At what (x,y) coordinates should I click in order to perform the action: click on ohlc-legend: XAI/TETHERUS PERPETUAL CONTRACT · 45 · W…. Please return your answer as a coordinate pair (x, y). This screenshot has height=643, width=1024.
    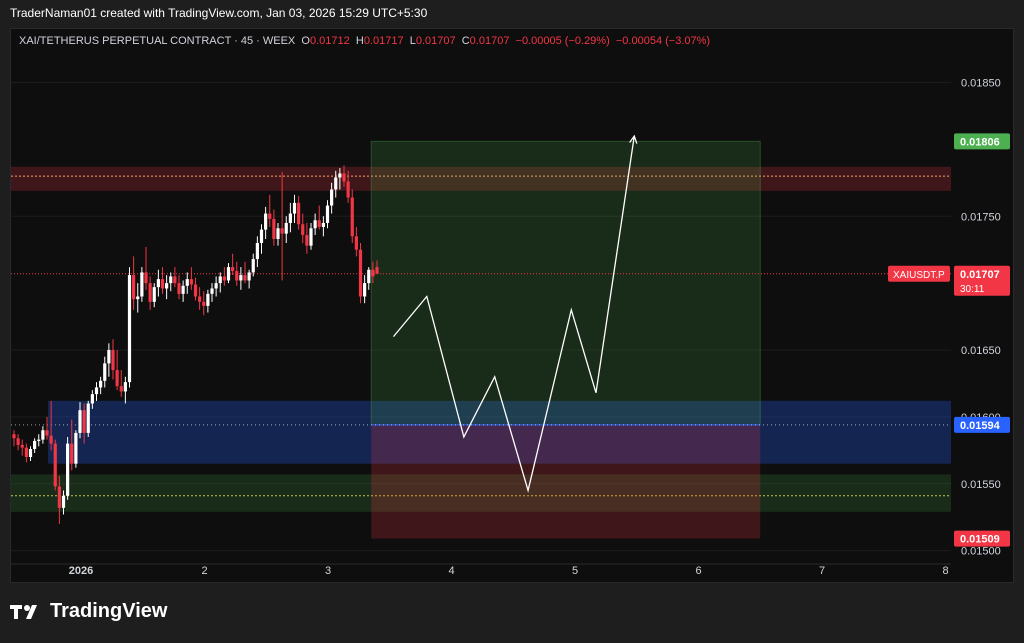
    Looking at the image, I should click on (364, 41).